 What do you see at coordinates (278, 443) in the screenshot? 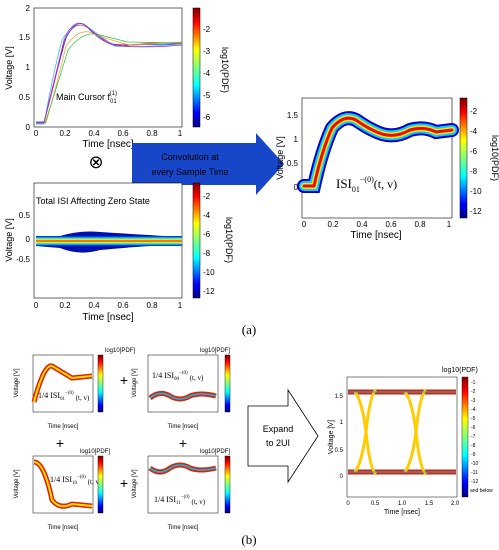
I see `arrow-text-line2: to 2UI` at bounding box center [278, 443].